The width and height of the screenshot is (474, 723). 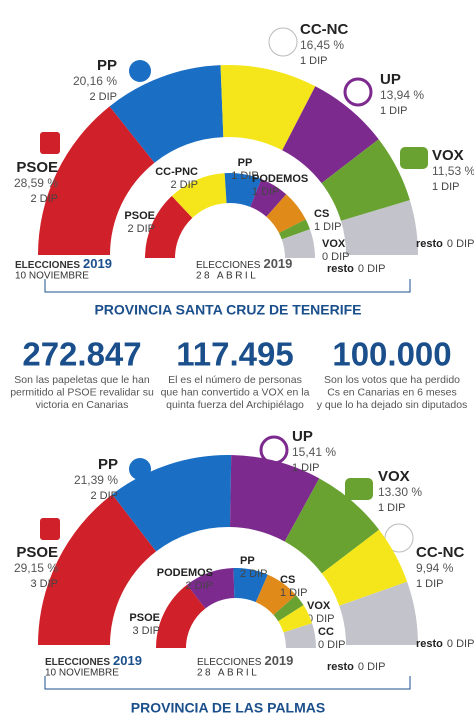 What do you see at coordinates (435, 568) in the screenshot?
I see `percent-label: 9,94 %` at bounding box center [435, 568].